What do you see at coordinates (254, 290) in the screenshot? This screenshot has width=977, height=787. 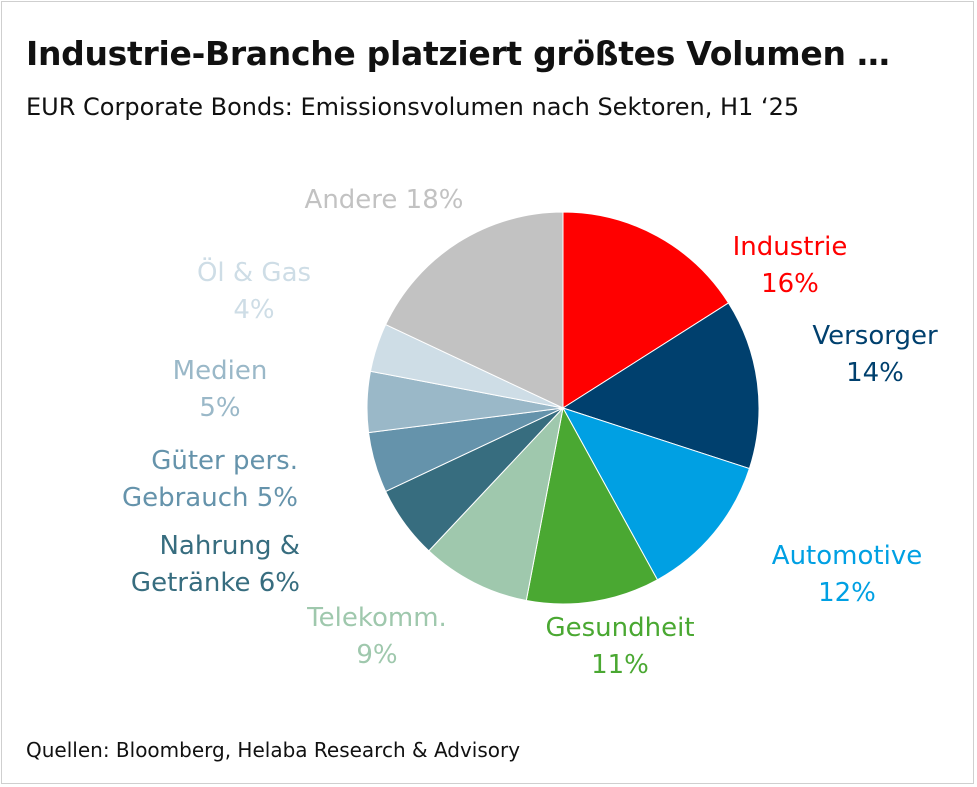 I see `slice-label-9: Öl & Gas 4%` at bounding box center [254, 290].